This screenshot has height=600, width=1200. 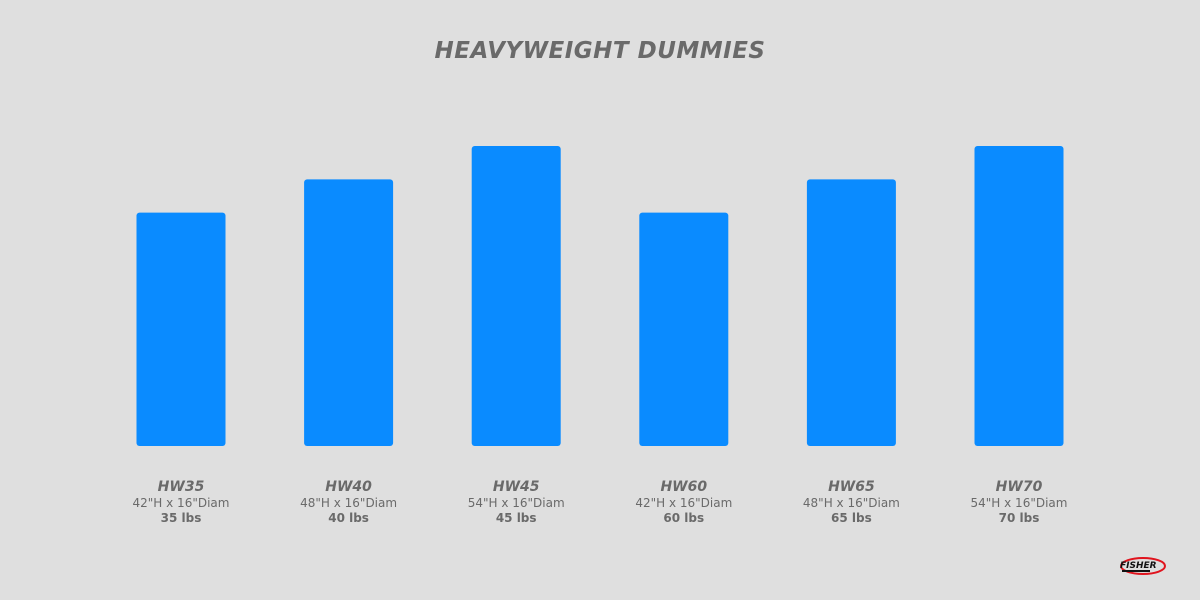 I want to click on weight-label: 45 lbs, so click(x=516, y=518).